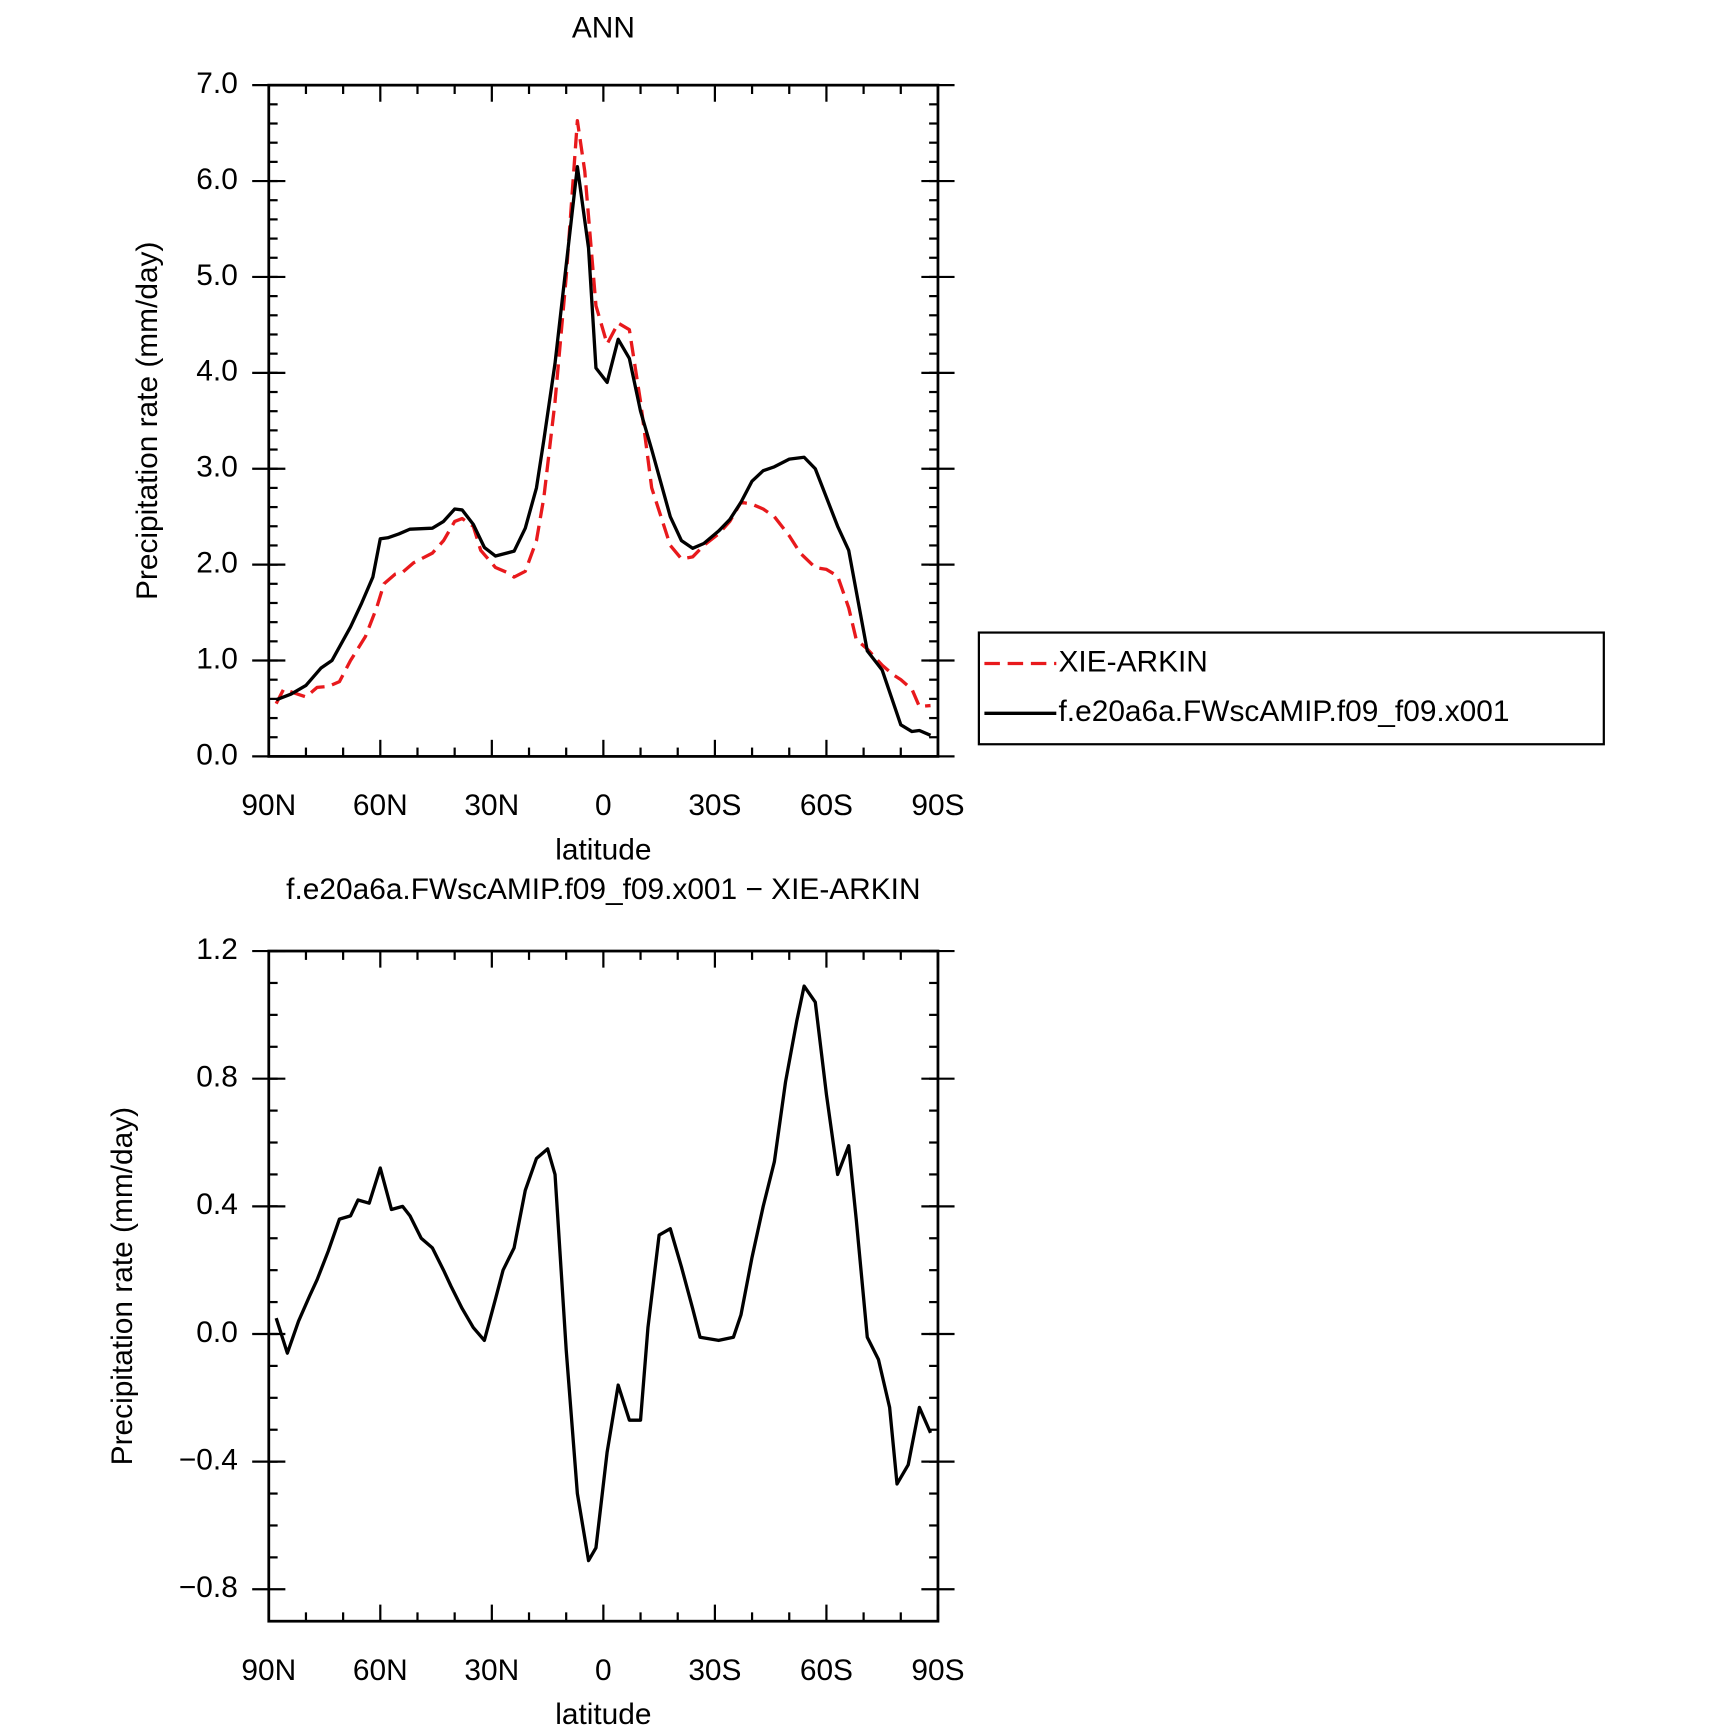  Describe the element at coordinates (217, 563) in the screenshot. I see `y-tick-label: 2.0` at that location.